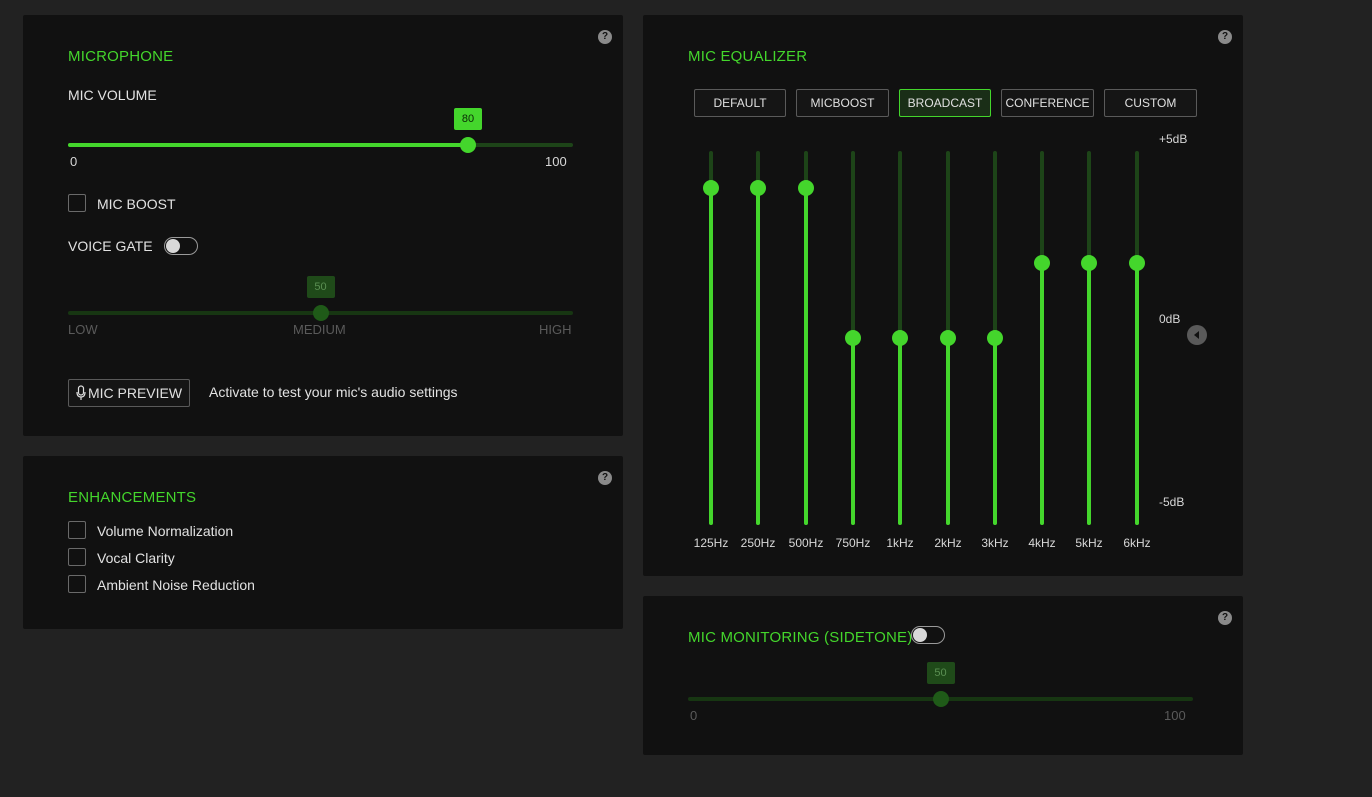 The image size is (1372, 797). Describe the element at coordinates (555, 329) in the screenshot. I see `voice-gate-high-label: HIGH` at that location.